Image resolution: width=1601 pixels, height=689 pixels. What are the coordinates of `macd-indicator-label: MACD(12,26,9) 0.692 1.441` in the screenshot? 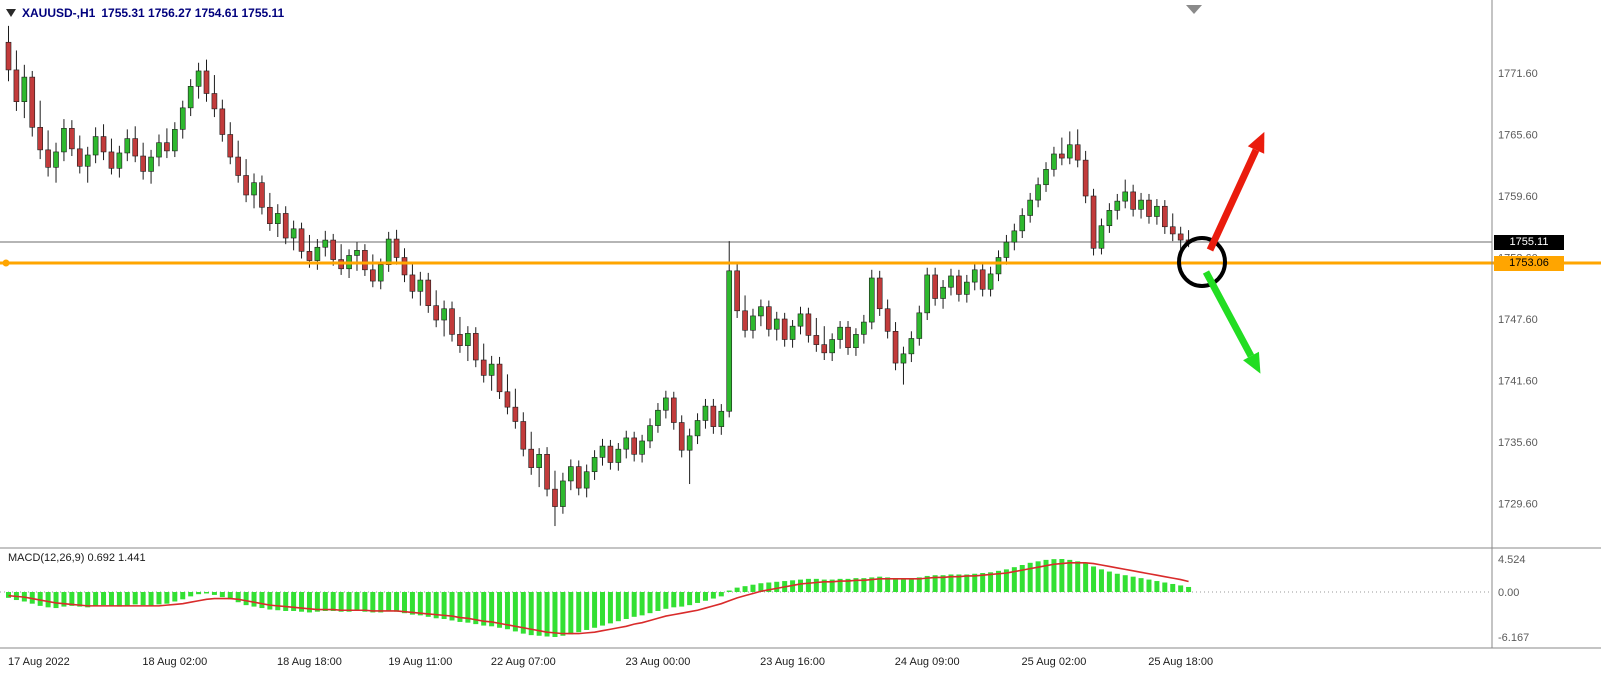 It's located at (77, 558).